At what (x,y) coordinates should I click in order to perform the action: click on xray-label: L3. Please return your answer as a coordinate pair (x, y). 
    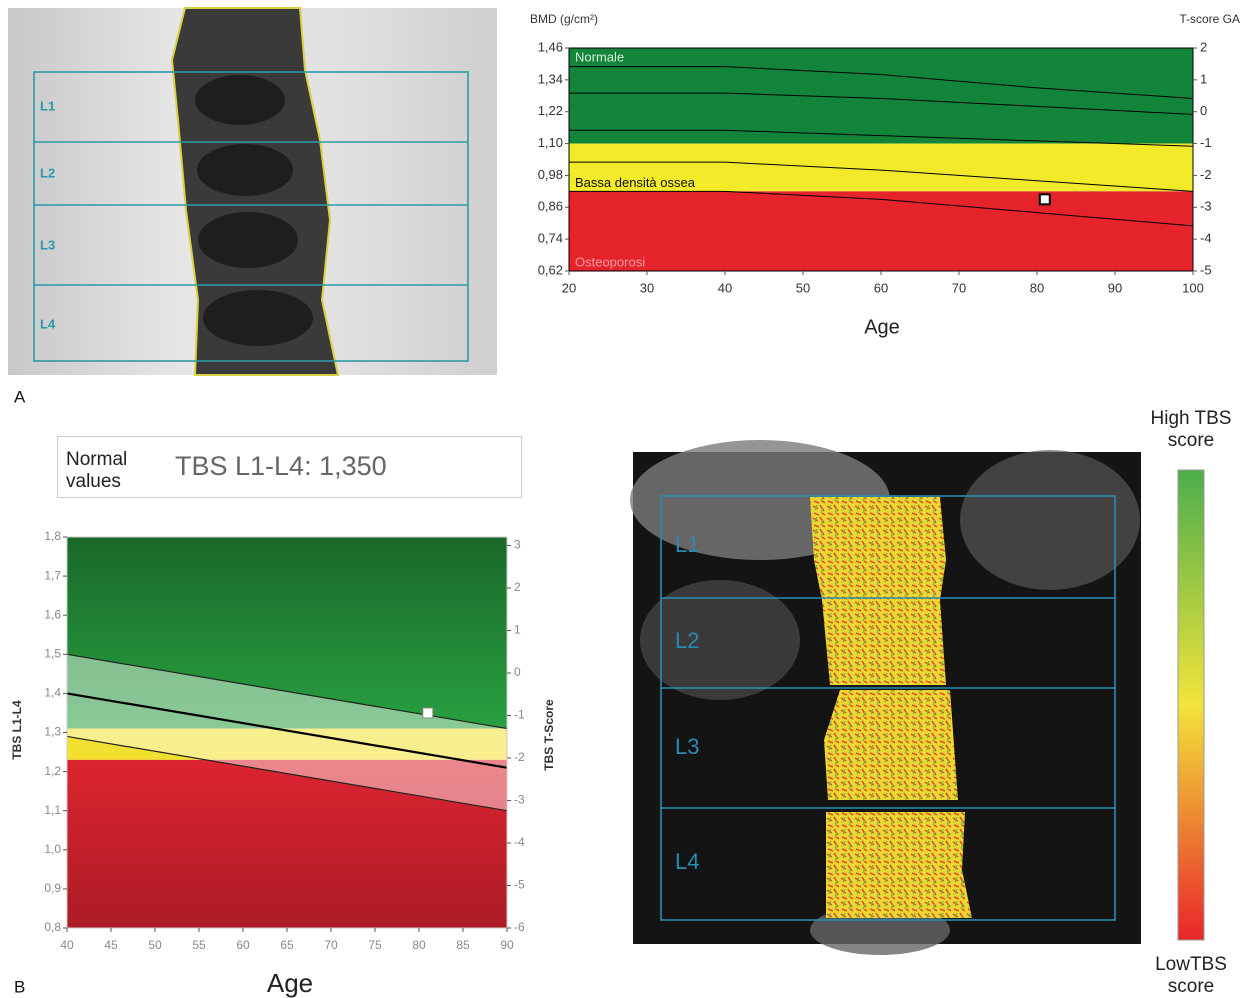
    Looking at the image, I should click on (47, 244).